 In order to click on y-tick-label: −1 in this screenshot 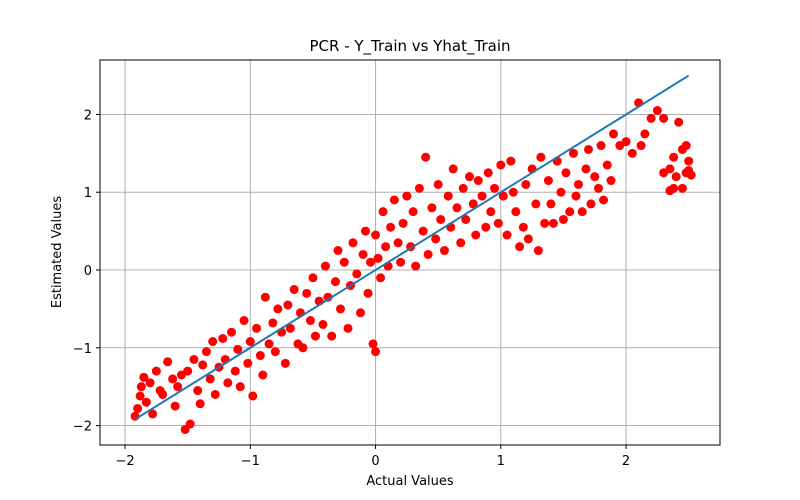, I will do `click(82, 349)`.